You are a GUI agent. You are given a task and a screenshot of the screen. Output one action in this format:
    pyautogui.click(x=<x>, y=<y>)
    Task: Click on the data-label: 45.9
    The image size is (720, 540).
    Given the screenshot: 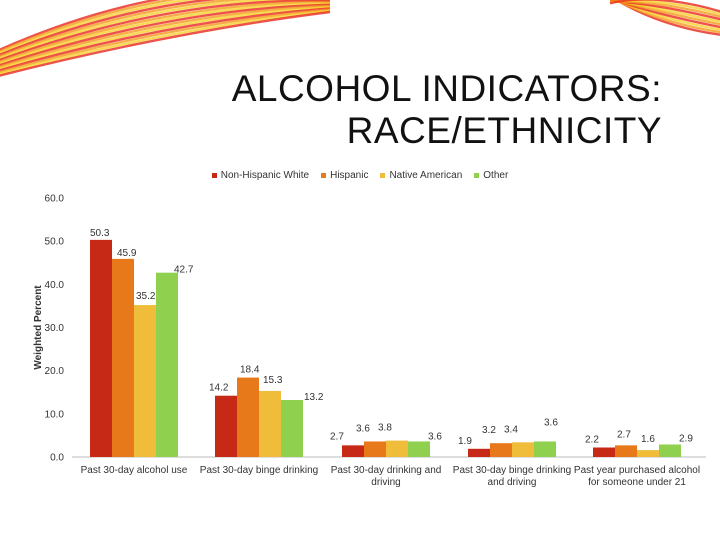 What is the action you would take?
    pyautogui.click(x=127, y=253)
    